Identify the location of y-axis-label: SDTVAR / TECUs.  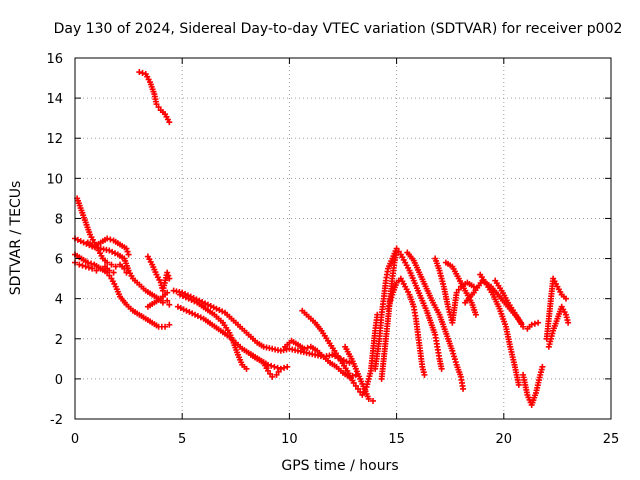
(16, 238).